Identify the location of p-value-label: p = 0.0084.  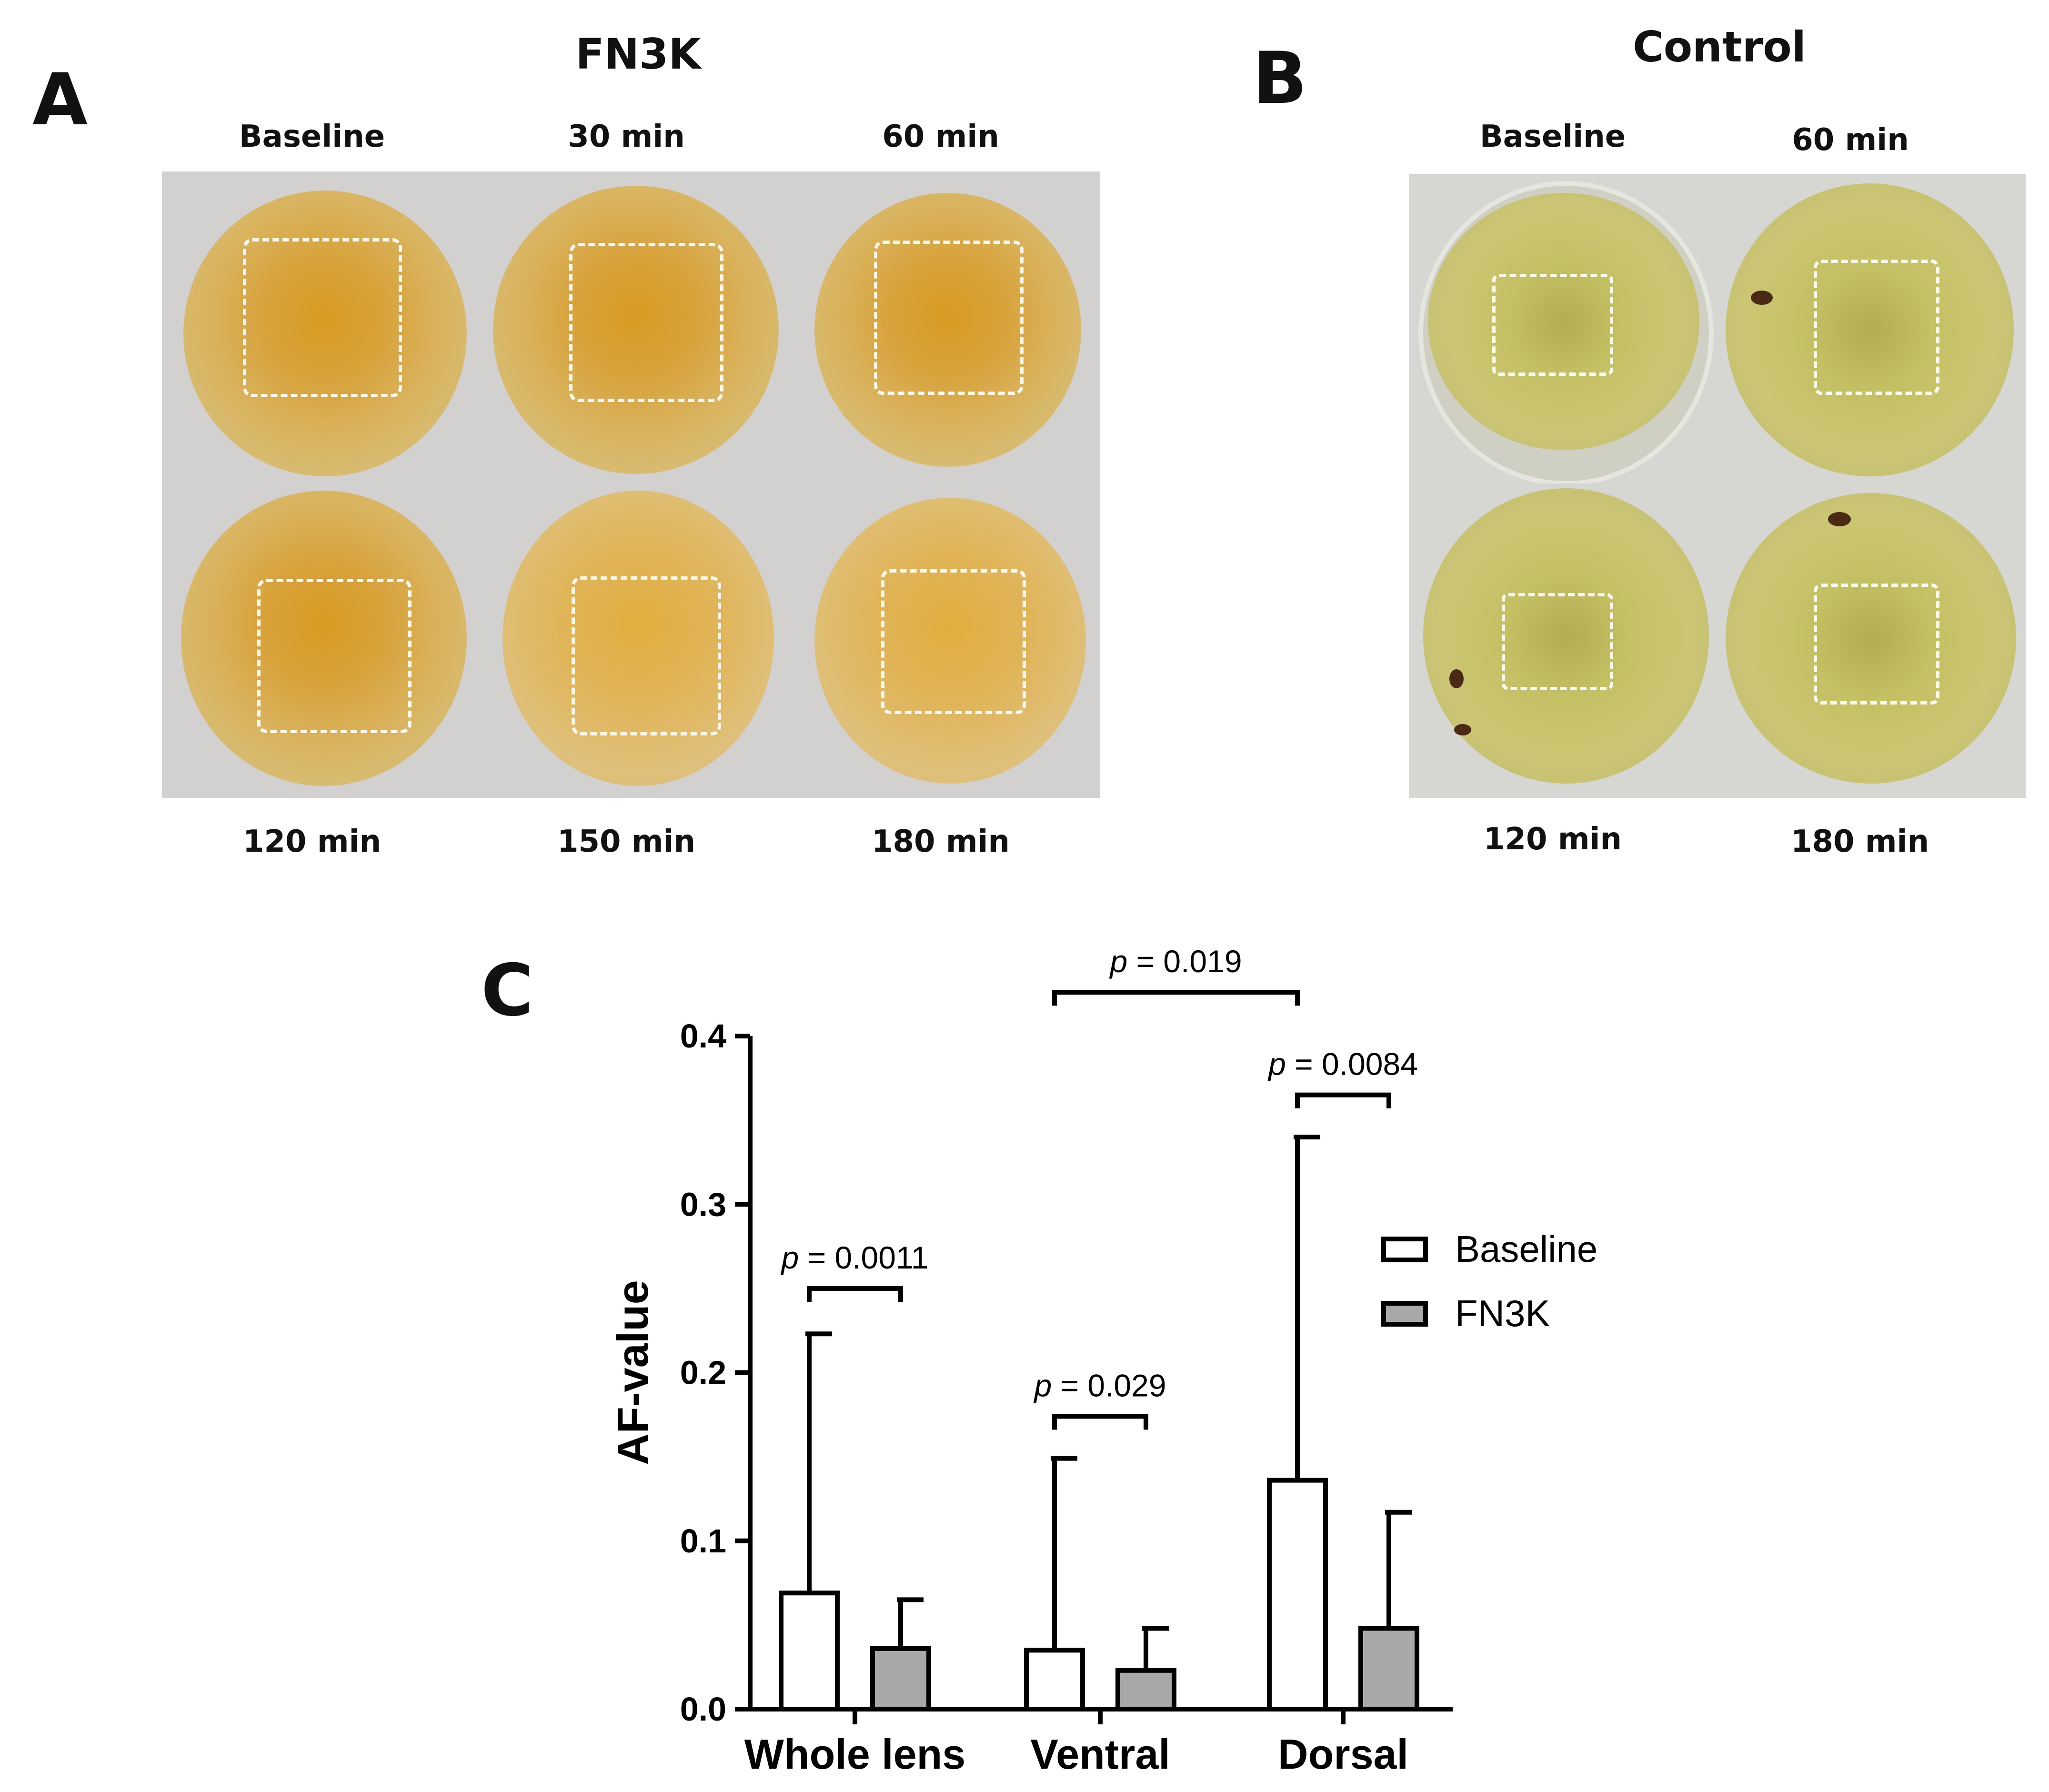
(1342, 1064).